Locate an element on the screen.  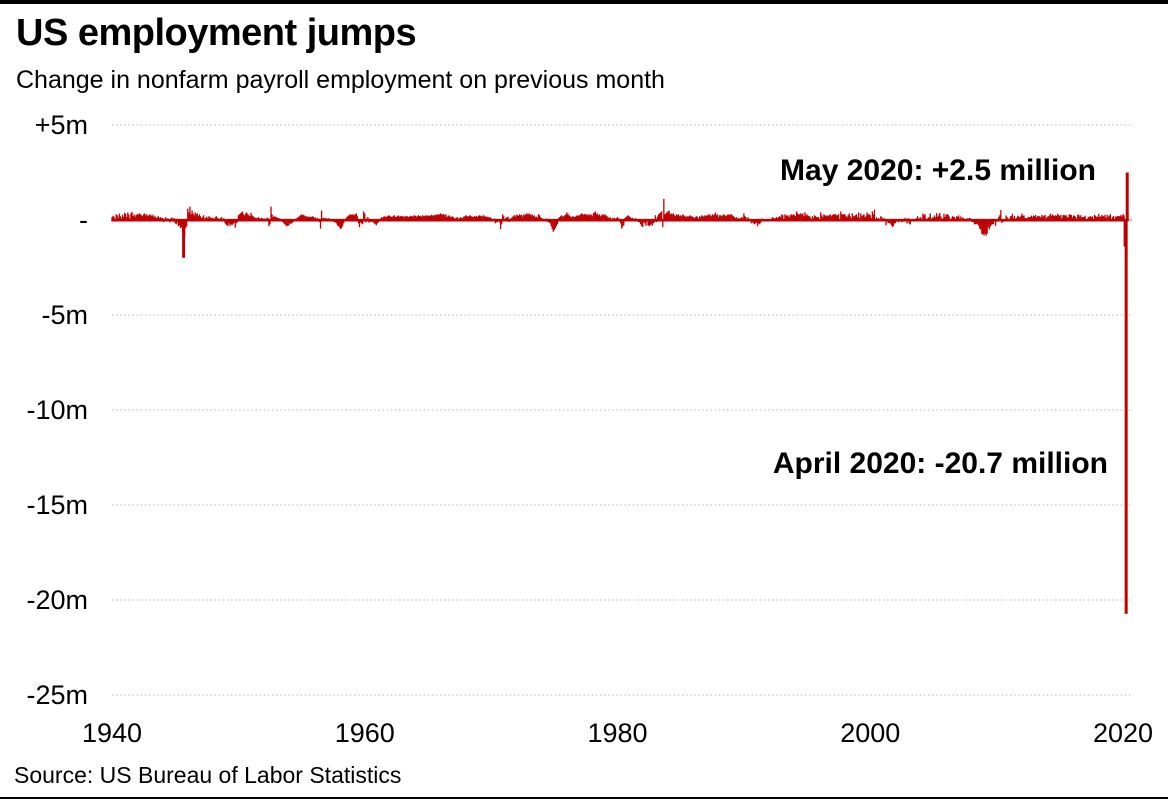
y-tick-label: -20m is located at coordinates (57, 600).